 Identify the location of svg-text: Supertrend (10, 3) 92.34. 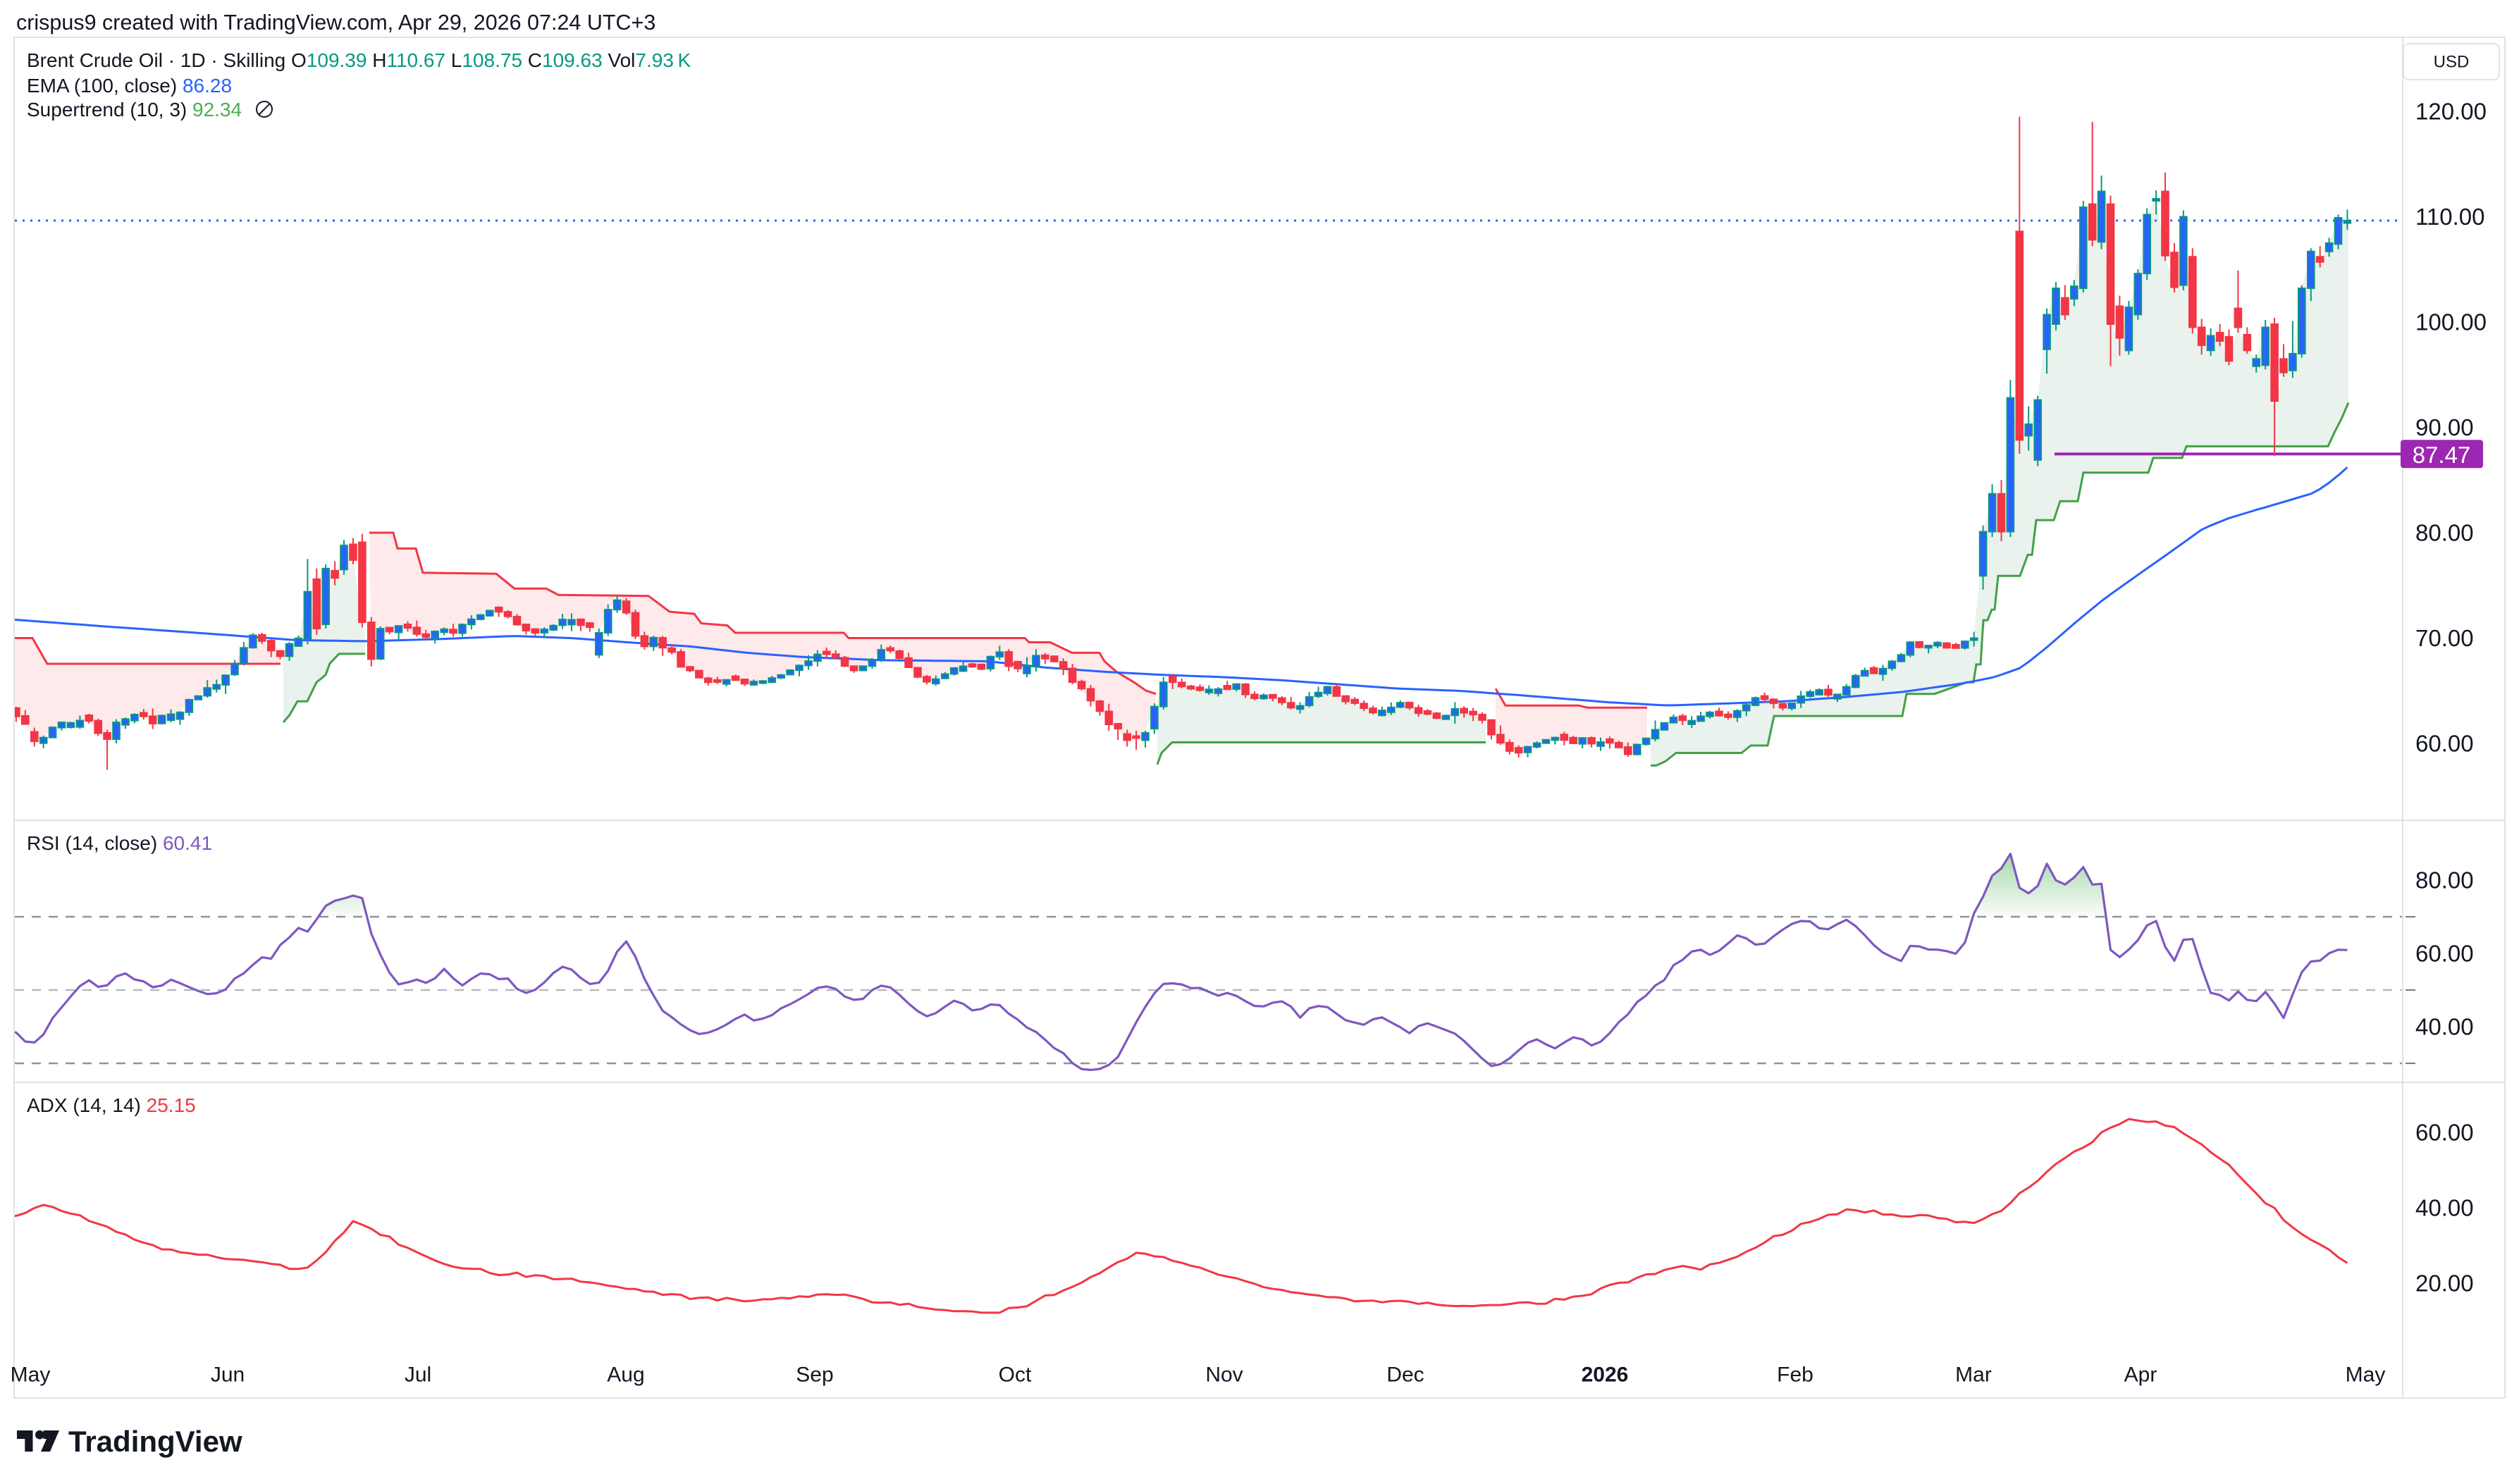
(134, 110).